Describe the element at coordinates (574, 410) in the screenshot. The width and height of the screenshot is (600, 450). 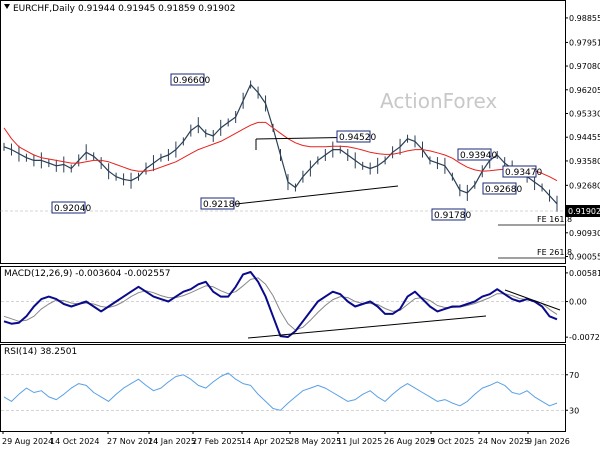
I see `y-tick-label: 30` at that location.